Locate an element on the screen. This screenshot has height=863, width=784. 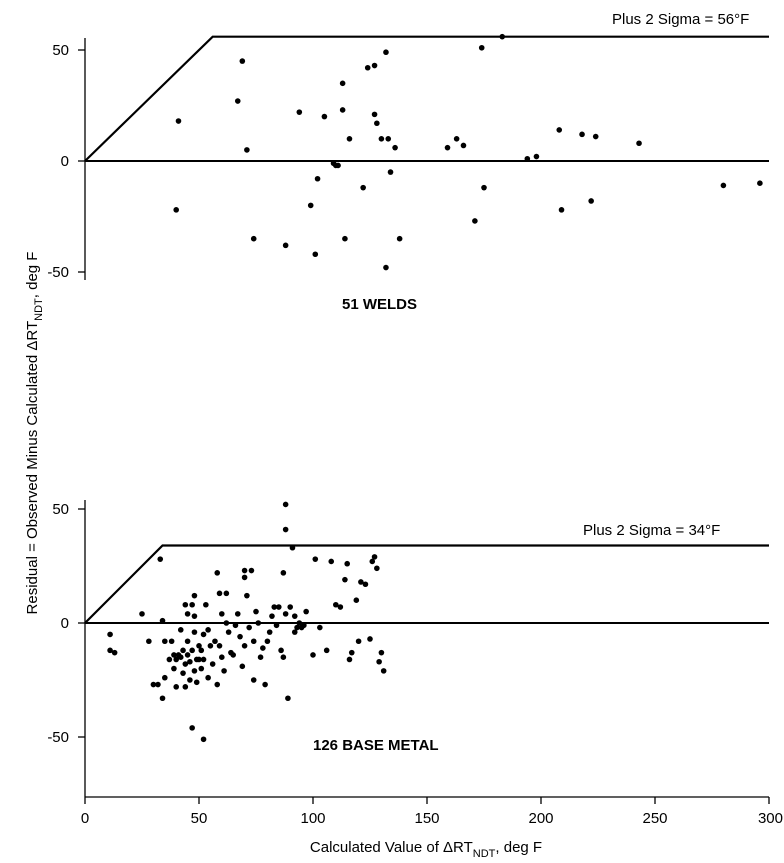
welds-y-tick-label: 50 is located at coordinates (60, 50).